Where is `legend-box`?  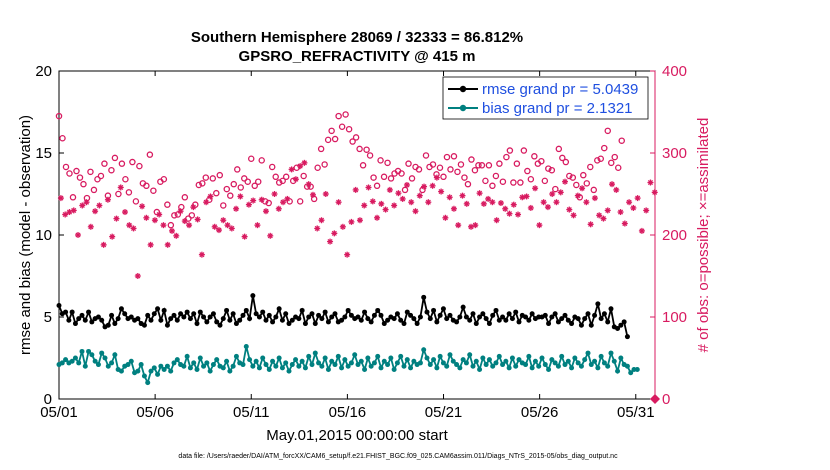
legend-box is located at coordinates (545, 98).